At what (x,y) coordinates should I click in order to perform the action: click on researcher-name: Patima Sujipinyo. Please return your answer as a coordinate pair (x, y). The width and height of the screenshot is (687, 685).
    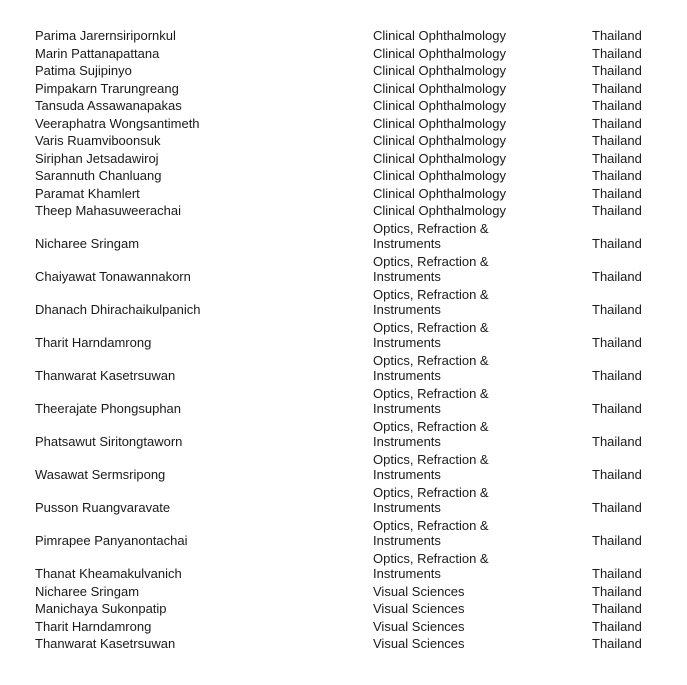
    Looking at the image, I should click on (83, 70).